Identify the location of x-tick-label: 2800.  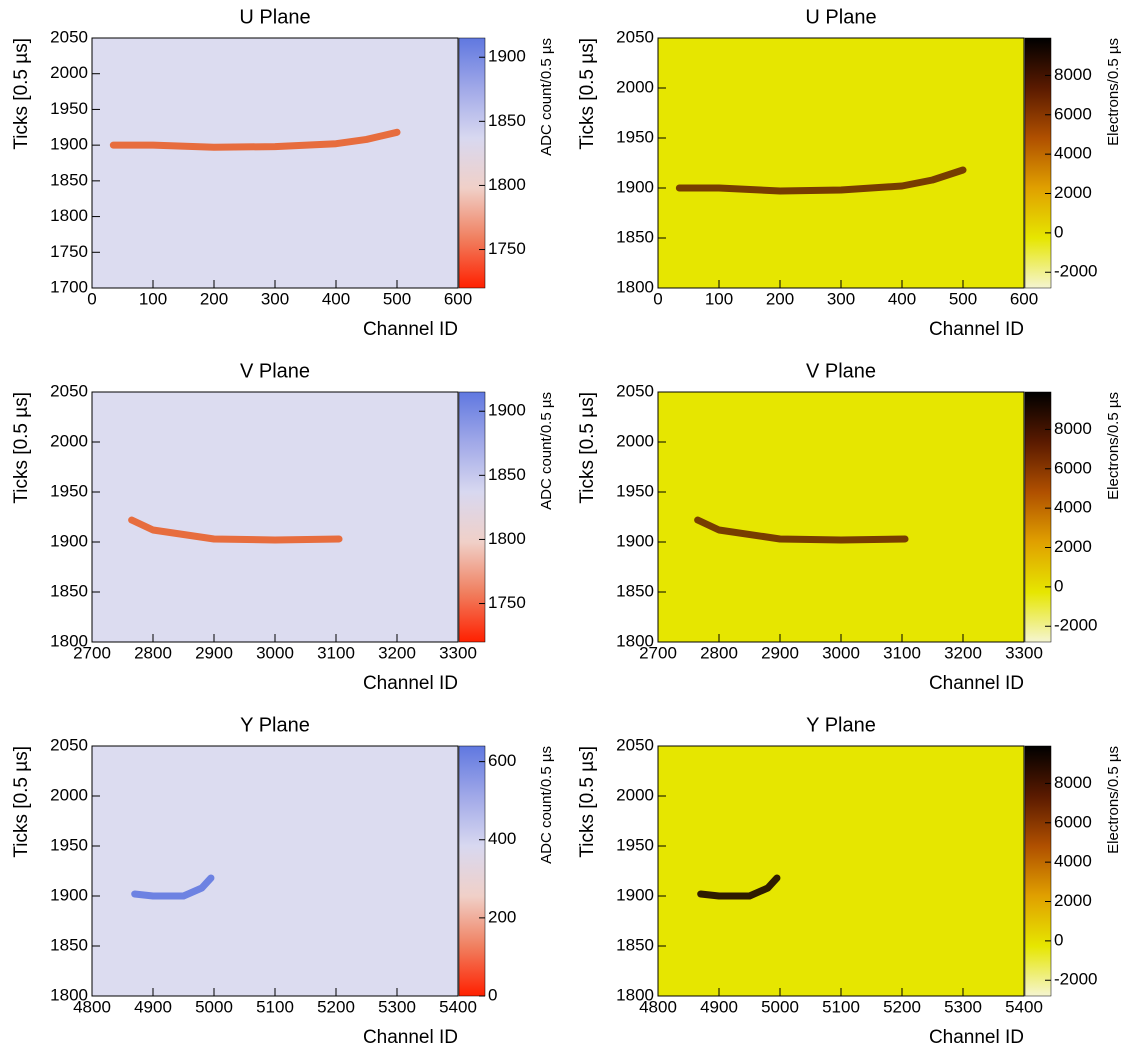
(153, 652).